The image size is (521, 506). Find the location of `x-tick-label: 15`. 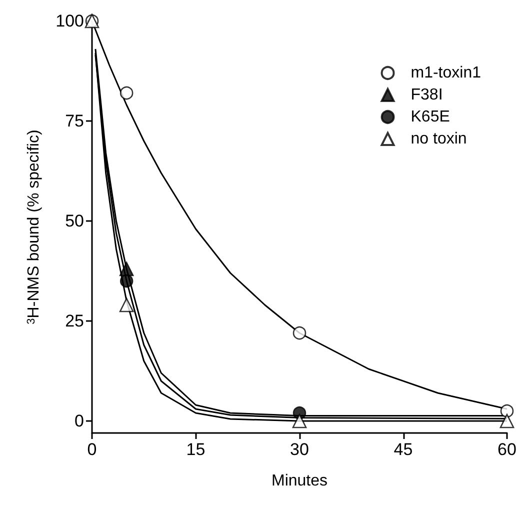

x-tick-label: 15 is located at coordinates (196, 449).